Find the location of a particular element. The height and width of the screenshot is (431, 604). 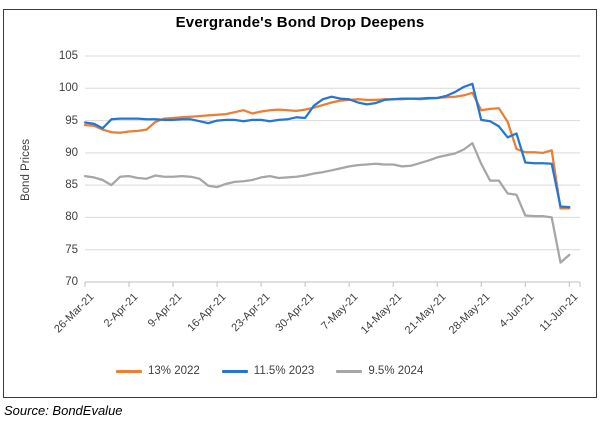

y-tick-label: 95 is located at coordinates (71, 120).